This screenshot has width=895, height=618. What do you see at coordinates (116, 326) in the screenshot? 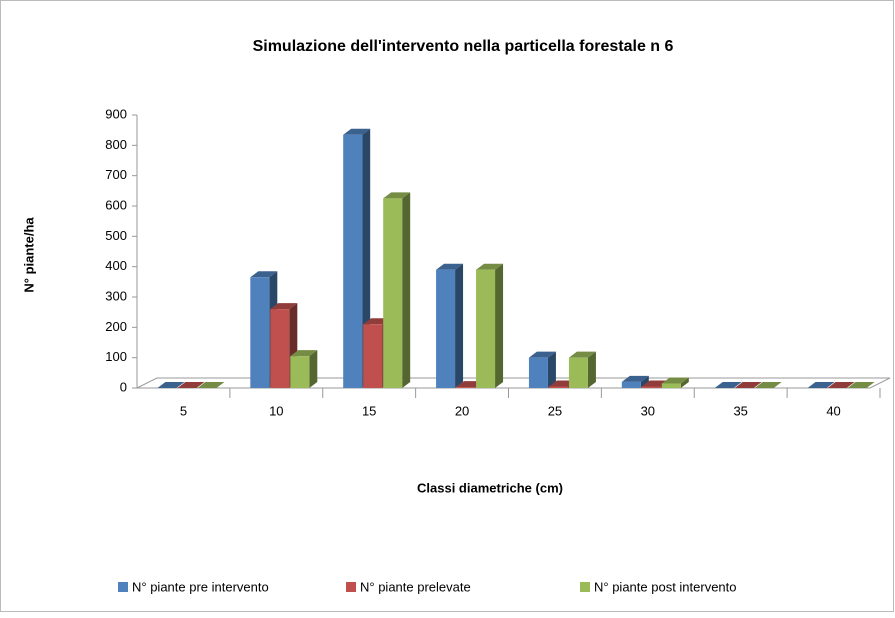
I see `y-tick-label: 200` at bounding box center [116, 326].